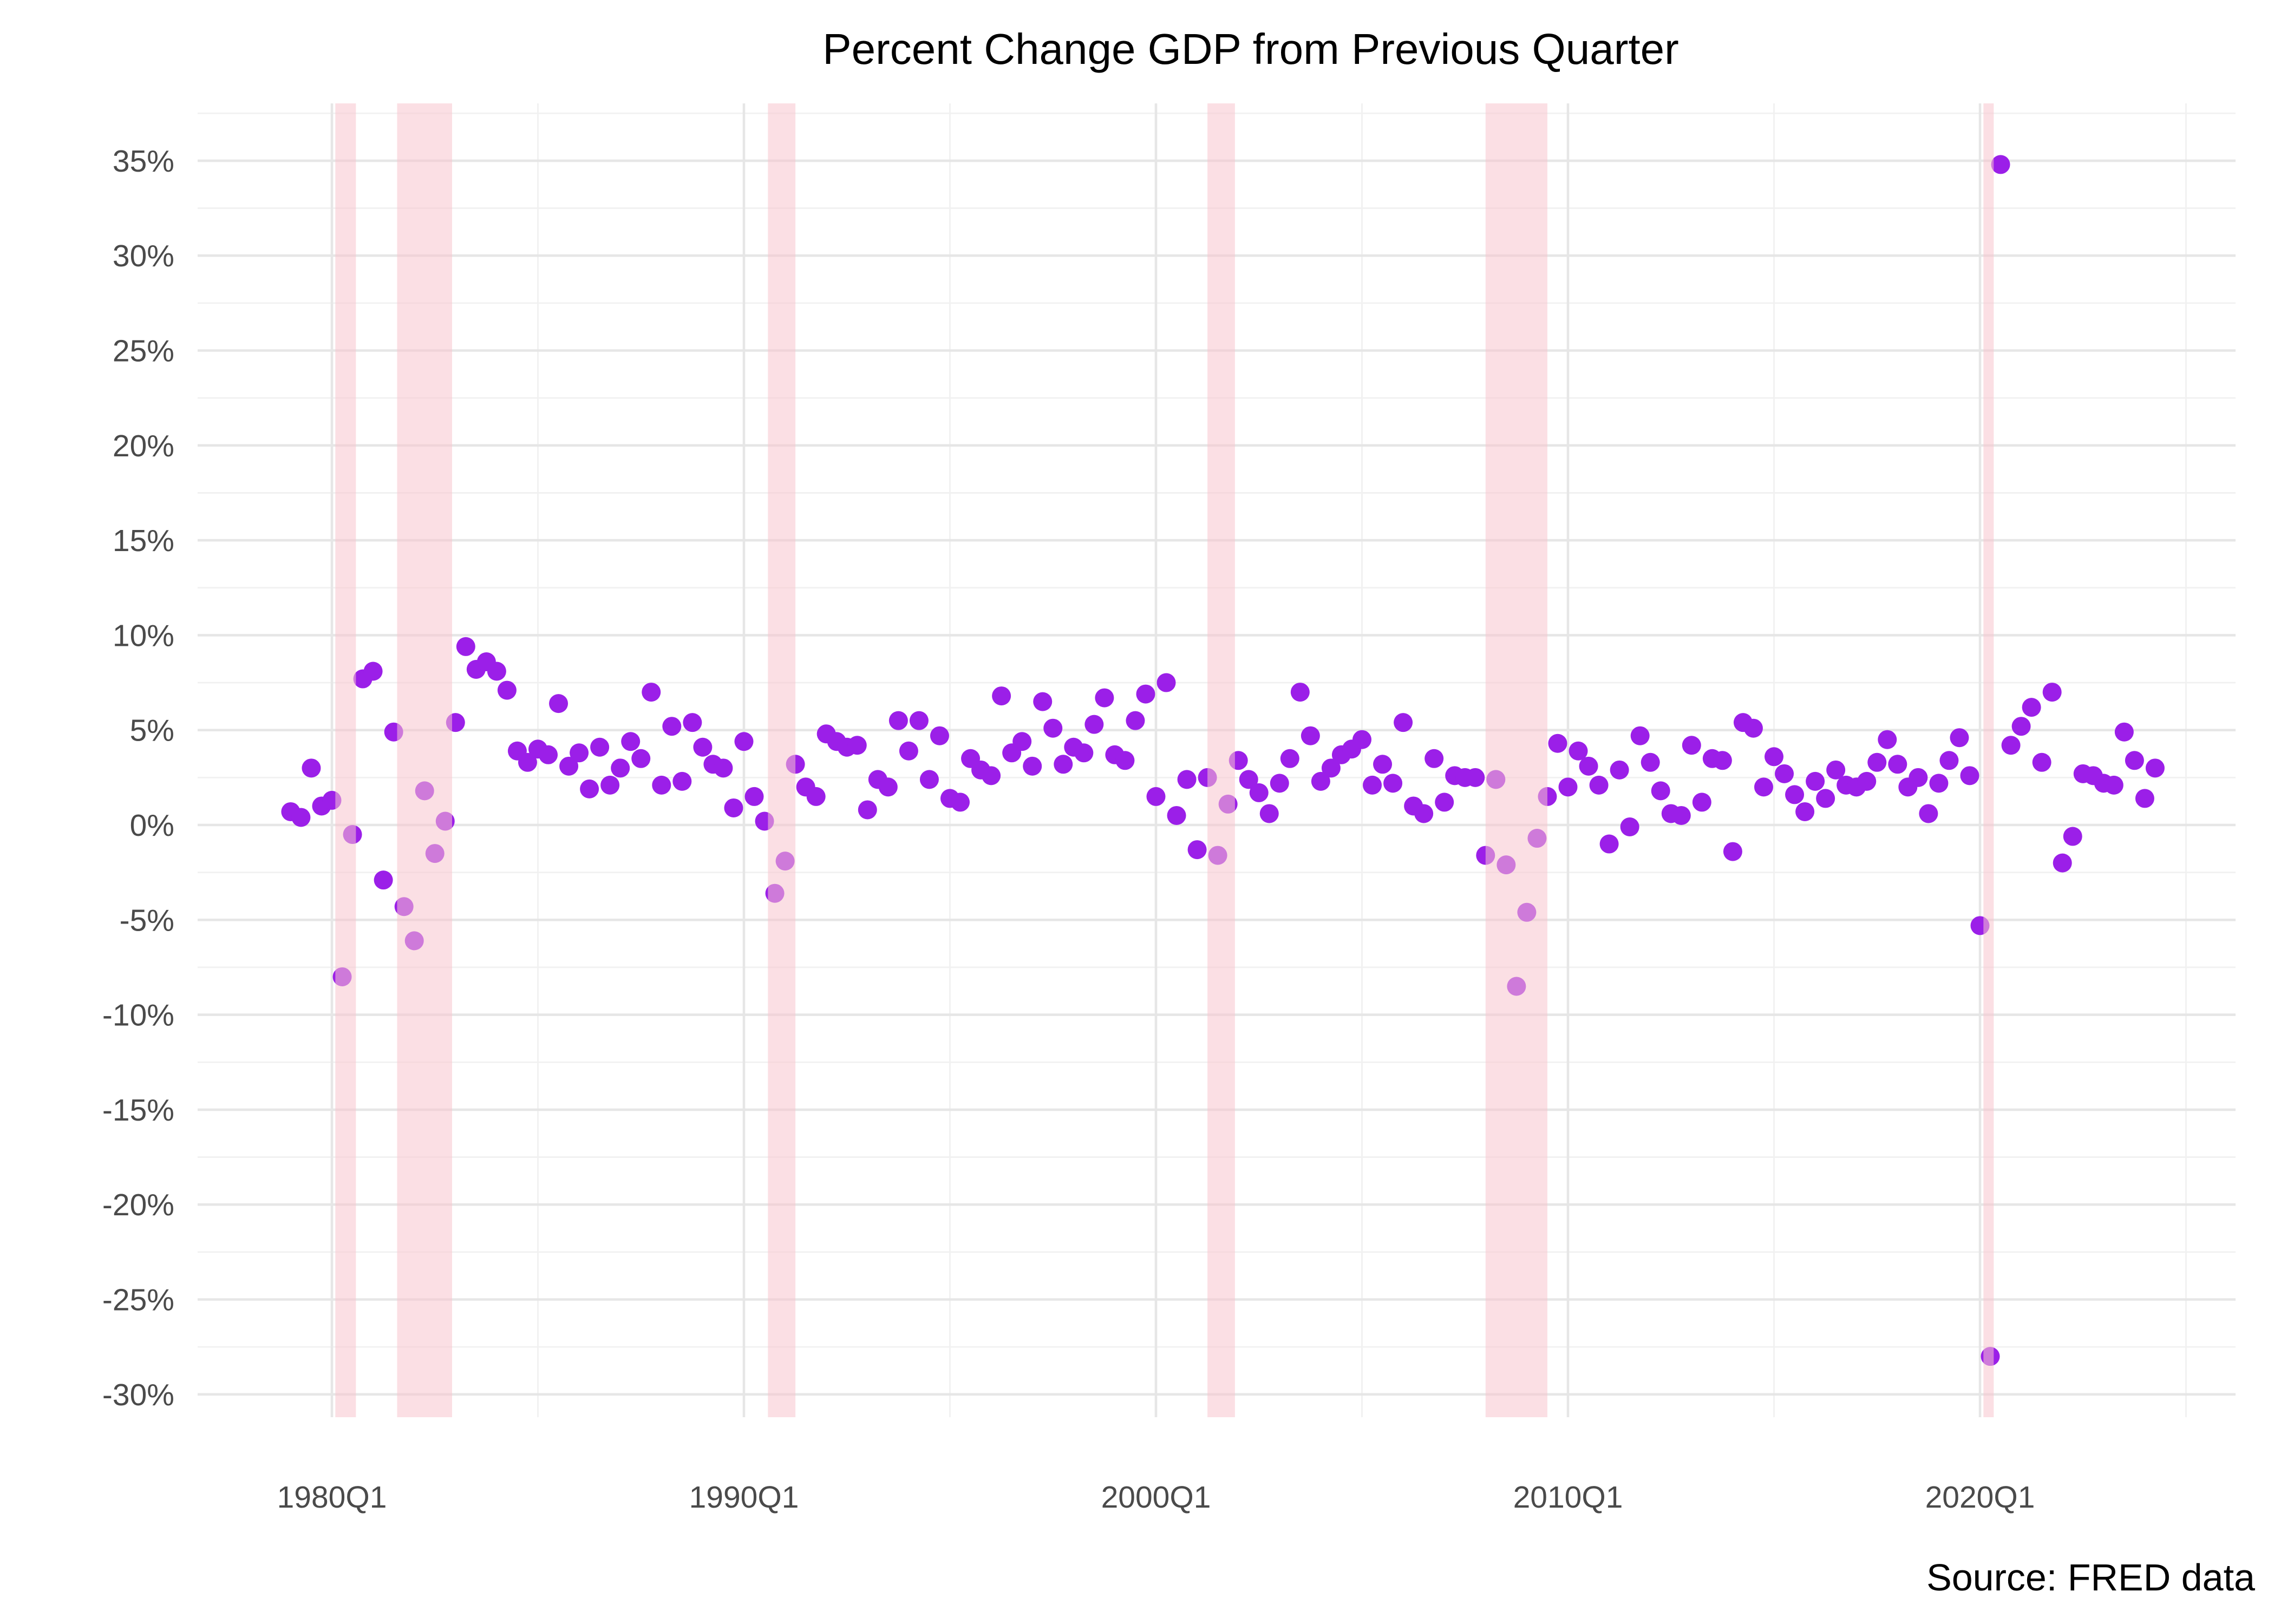 Image resolution: width=2274 pixels, height=1624 pixels. Describe the element at coordinates (138, 1015) in the screenshot. I see `y-tick-label: -10%` at that location.